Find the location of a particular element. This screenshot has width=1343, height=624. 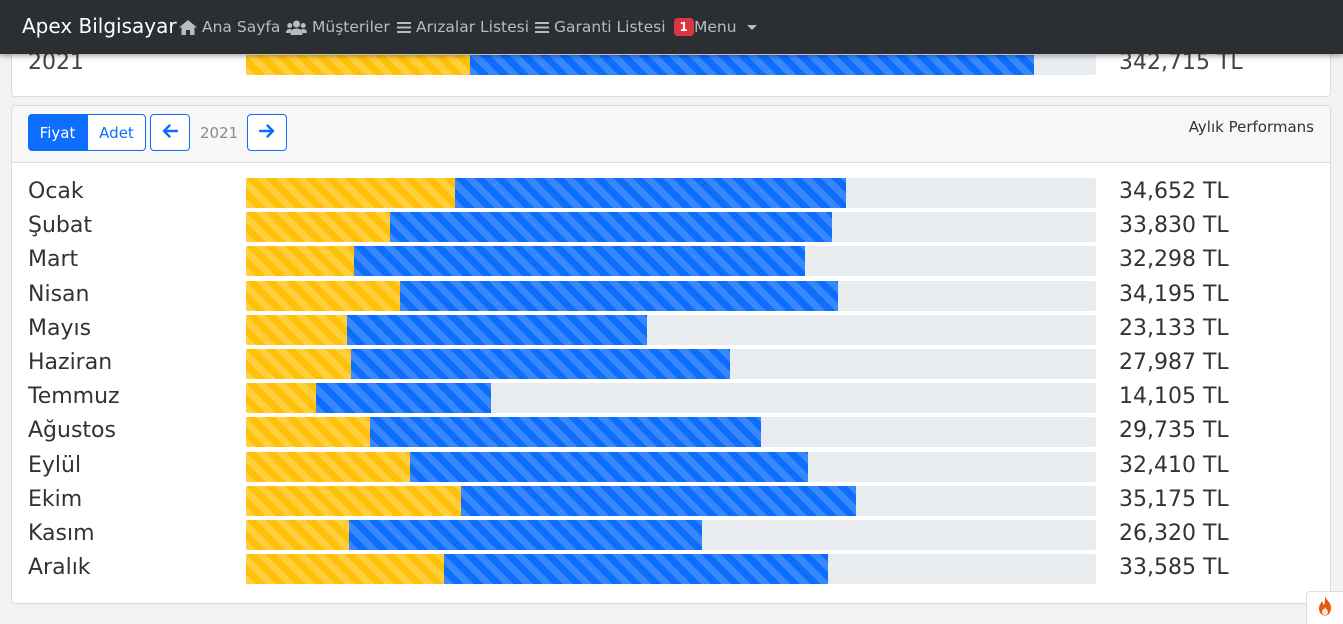

card-header: Fiyat Adet 2021 Aylık Performans is located at coordinates (671, 134).